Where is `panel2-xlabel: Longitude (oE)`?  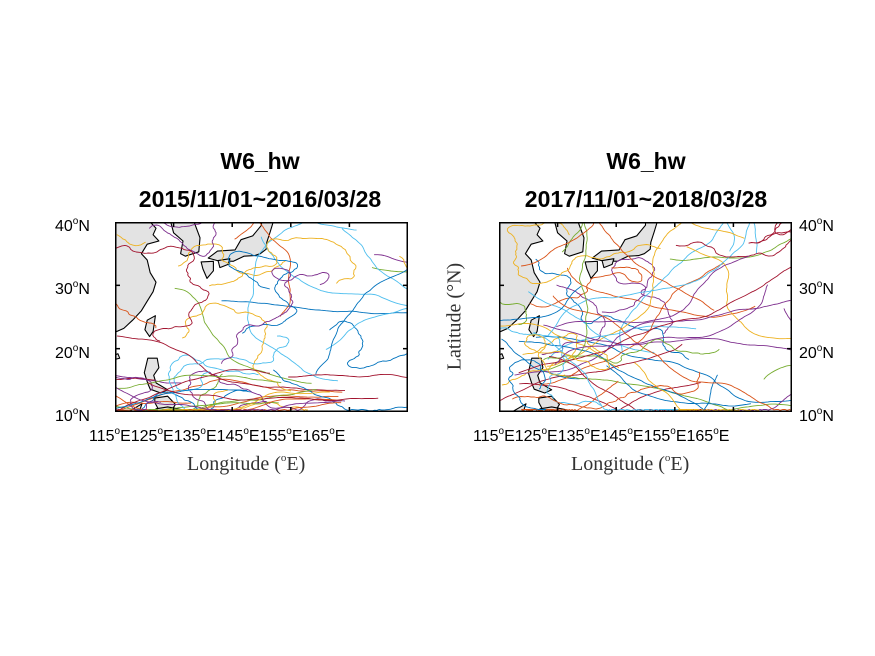 panel2-xlabel: Longitude (oE) is located at coordinates (630, 463).